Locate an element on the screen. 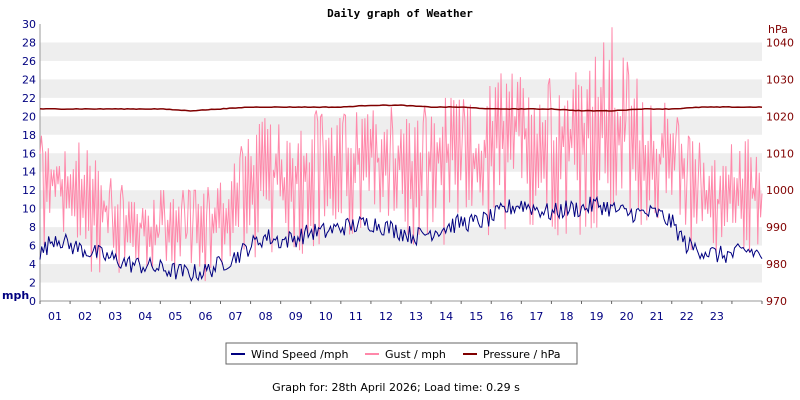 The width and height of the screenshot is (800, 400). y-left-tick-label: 10 is located at coordinates (29, 209).